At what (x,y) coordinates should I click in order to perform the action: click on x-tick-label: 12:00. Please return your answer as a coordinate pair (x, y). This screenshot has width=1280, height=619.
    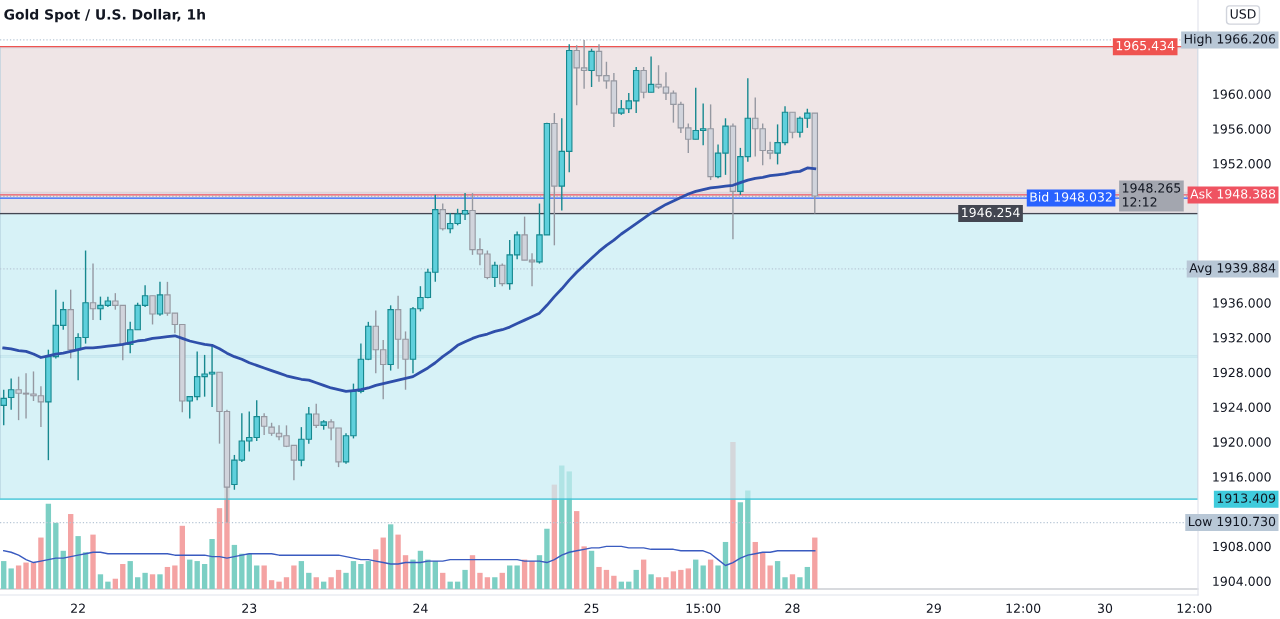
    Looking at the image, I should click on (1023, 608).